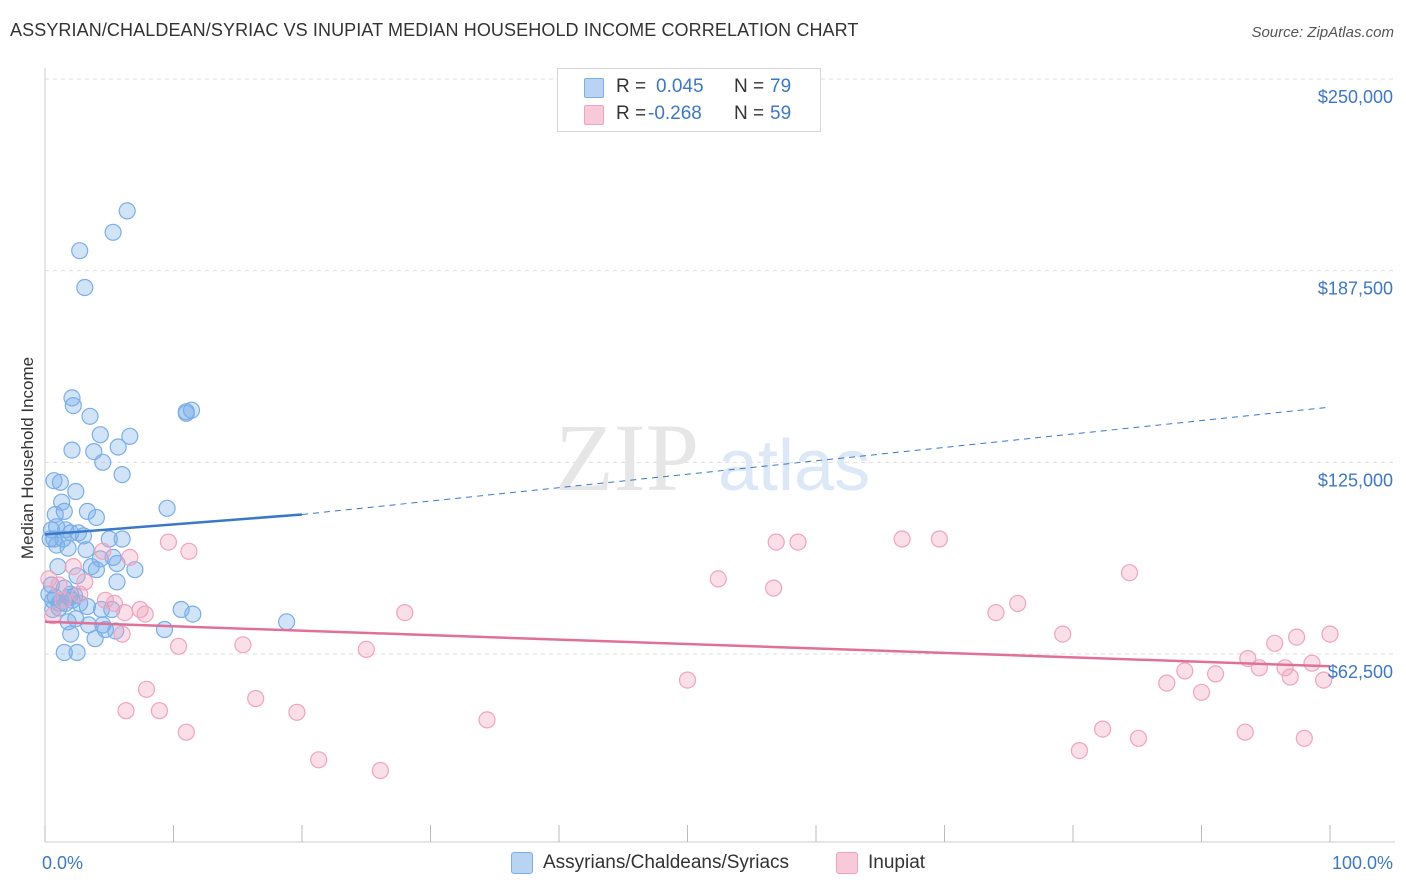 The width and height of the screenshot is (1406, 892). I want to click on source-credit: Source: ZipAtlas.com, so click(1322, 32).